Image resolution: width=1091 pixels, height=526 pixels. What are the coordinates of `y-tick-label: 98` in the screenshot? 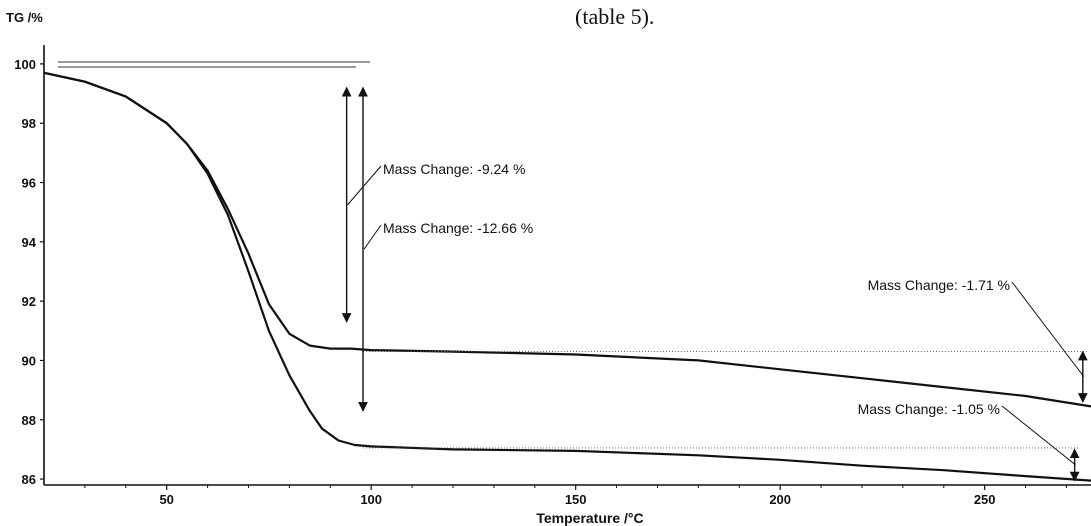 It's located at (29, 123).